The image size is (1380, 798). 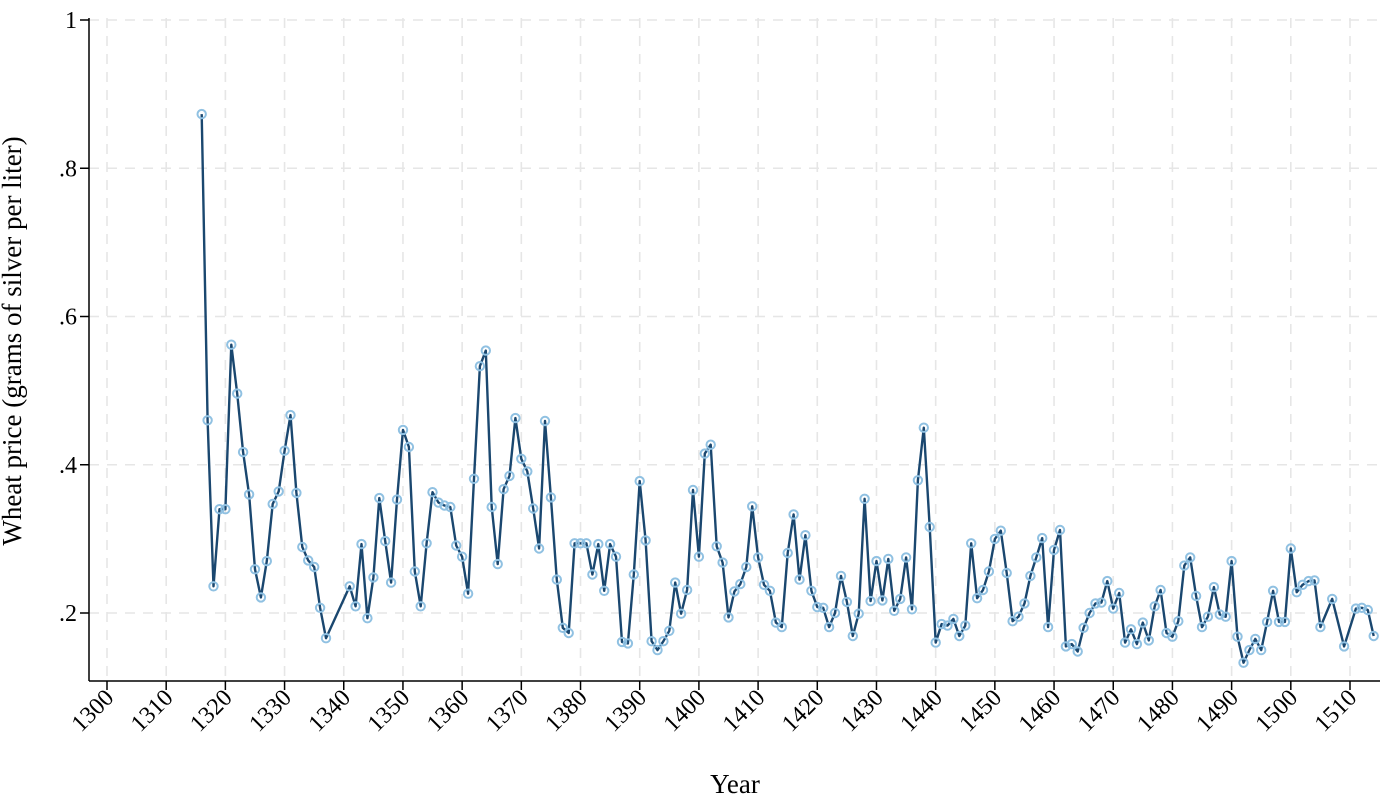 What do you see at coordinates (152, 711) in the screenshot?
I see `x-tick-label: 1310` at bounding box center [152, 711].